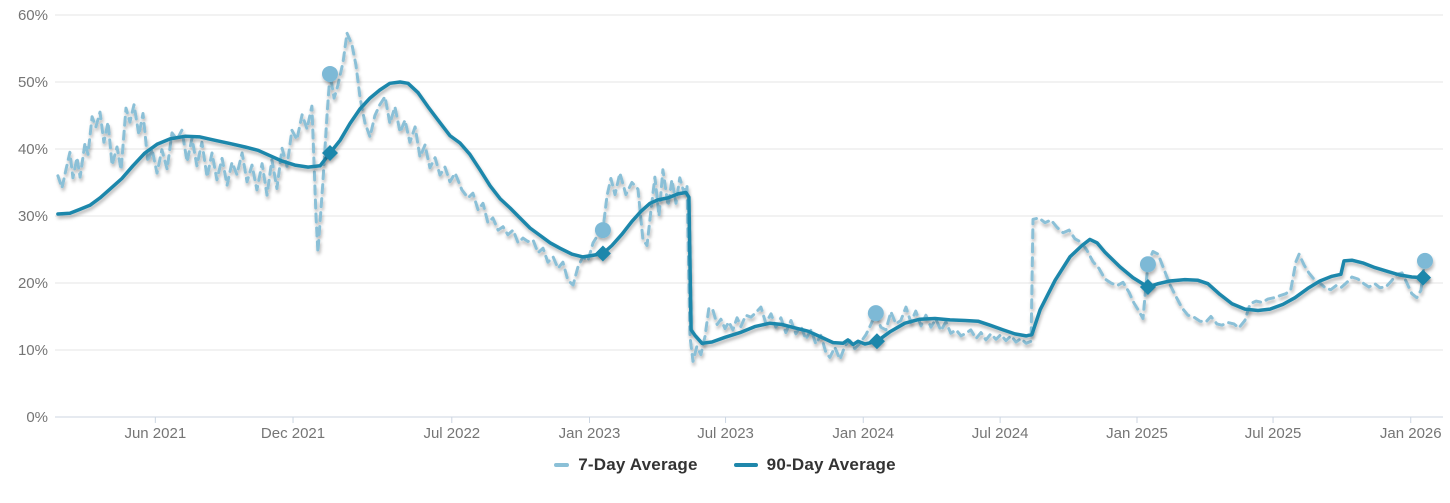 The width and height of the screenshot is (1450, 503). Describe the element at coordinates (1137, 433) in the screenshot. I see `x-axis-label: Jan 2025` at that location.